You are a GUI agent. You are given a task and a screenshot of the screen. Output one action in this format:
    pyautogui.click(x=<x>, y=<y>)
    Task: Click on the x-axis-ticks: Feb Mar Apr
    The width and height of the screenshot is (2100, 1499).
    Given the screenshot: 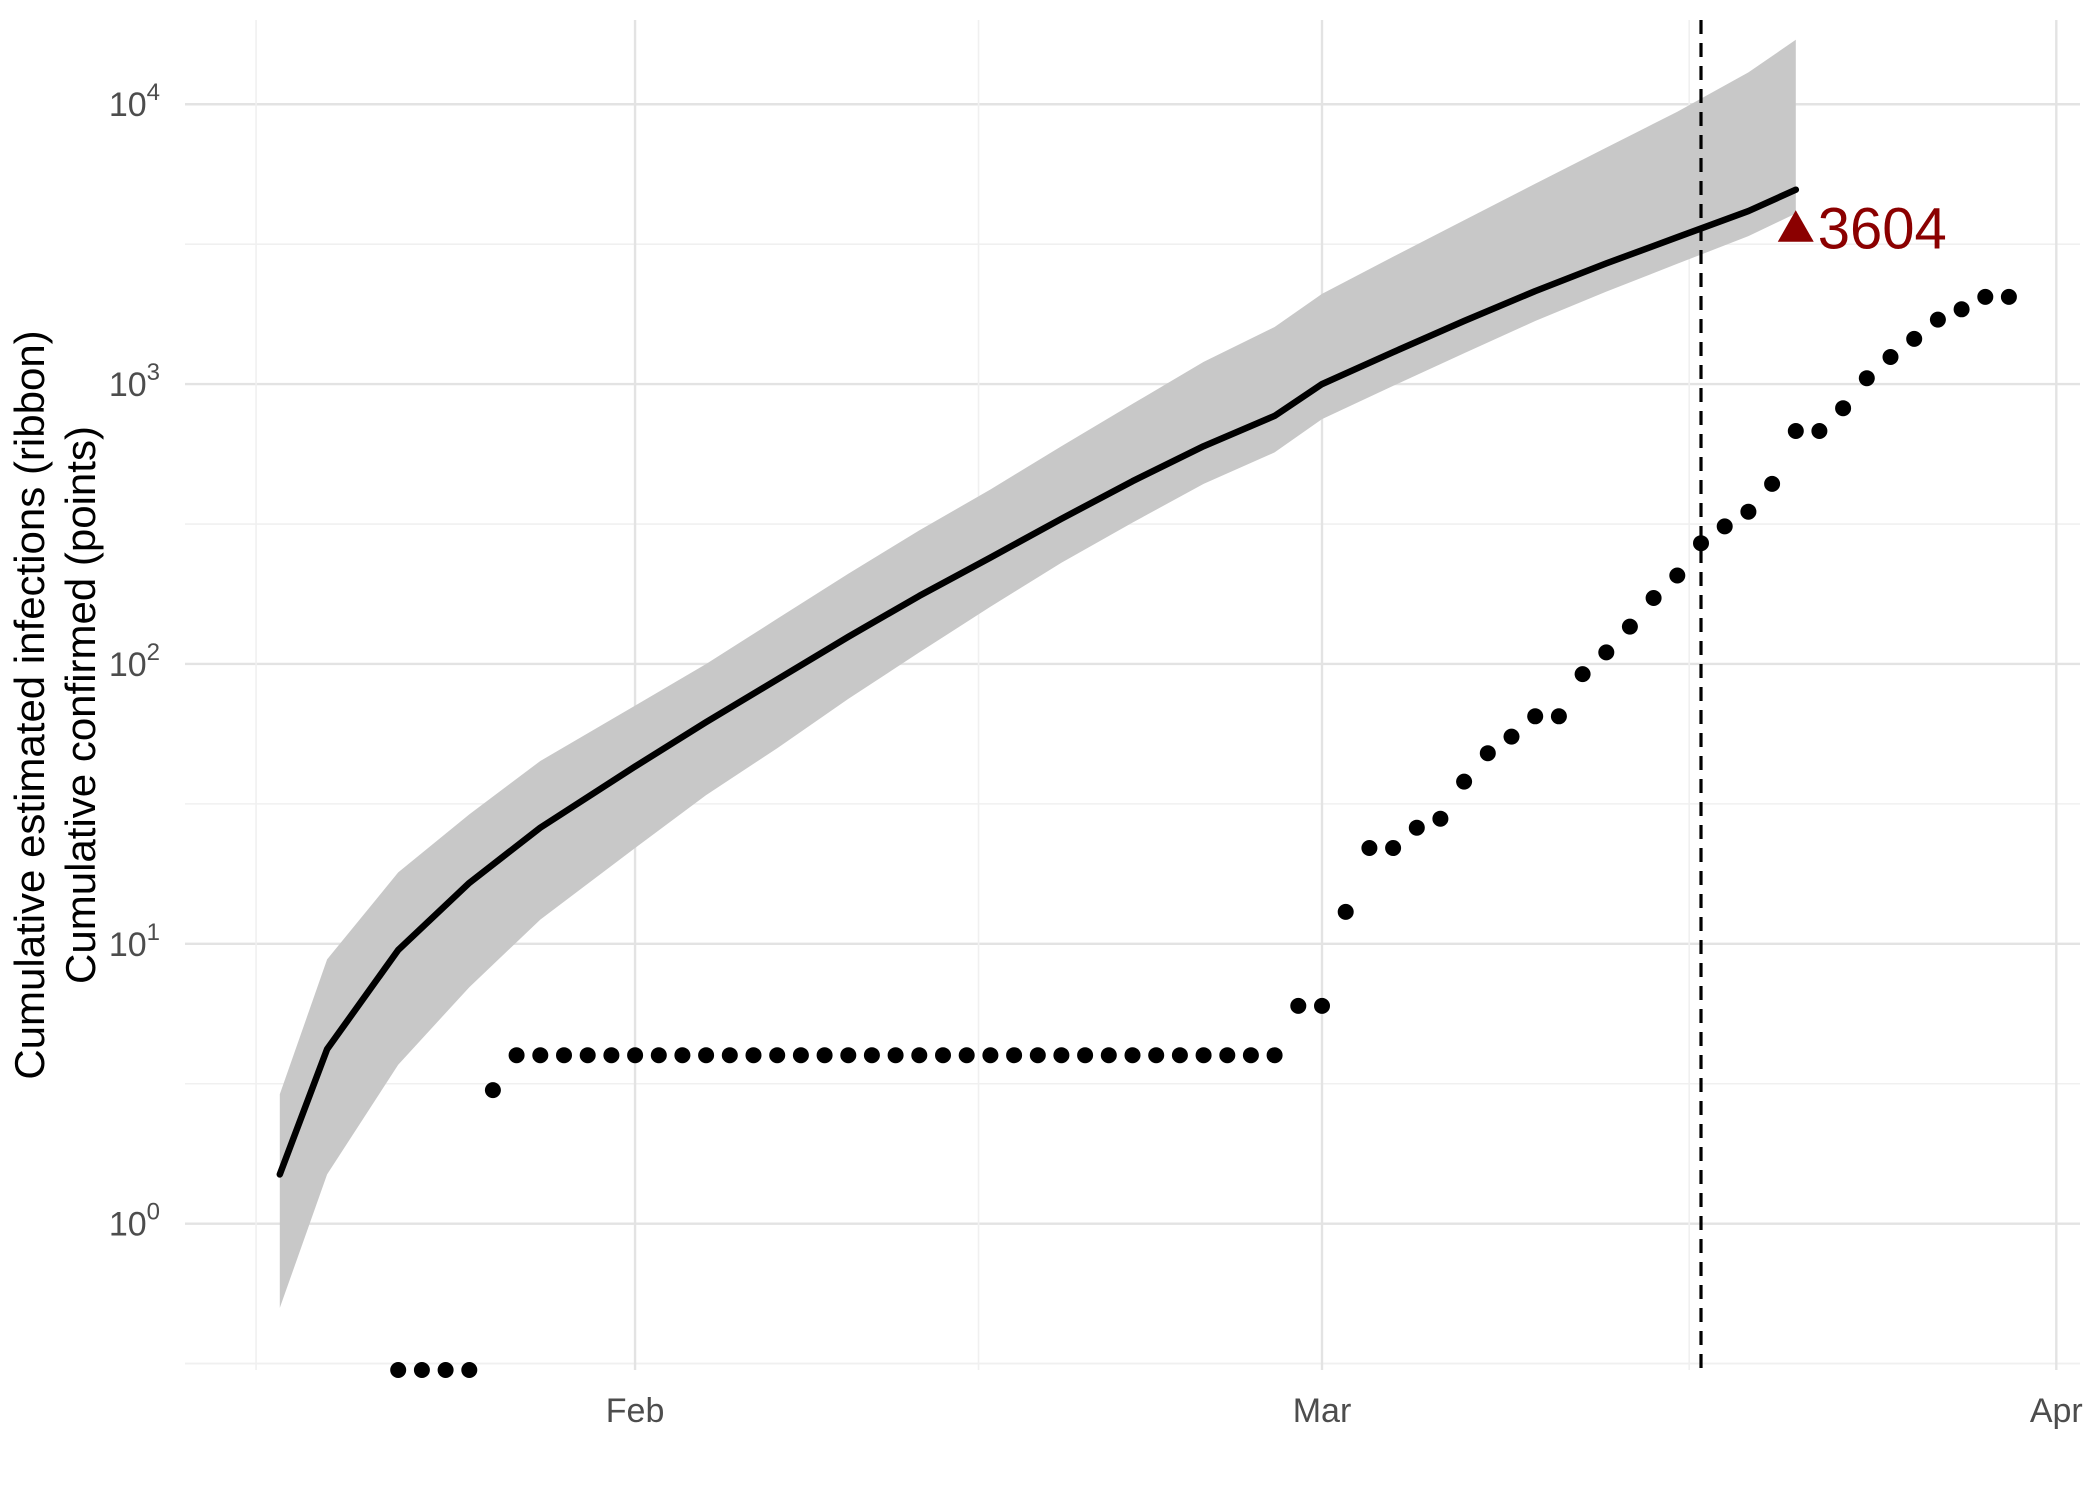 What is the action you would take?
    pyautogui.click(x=1344, y=1411)
    